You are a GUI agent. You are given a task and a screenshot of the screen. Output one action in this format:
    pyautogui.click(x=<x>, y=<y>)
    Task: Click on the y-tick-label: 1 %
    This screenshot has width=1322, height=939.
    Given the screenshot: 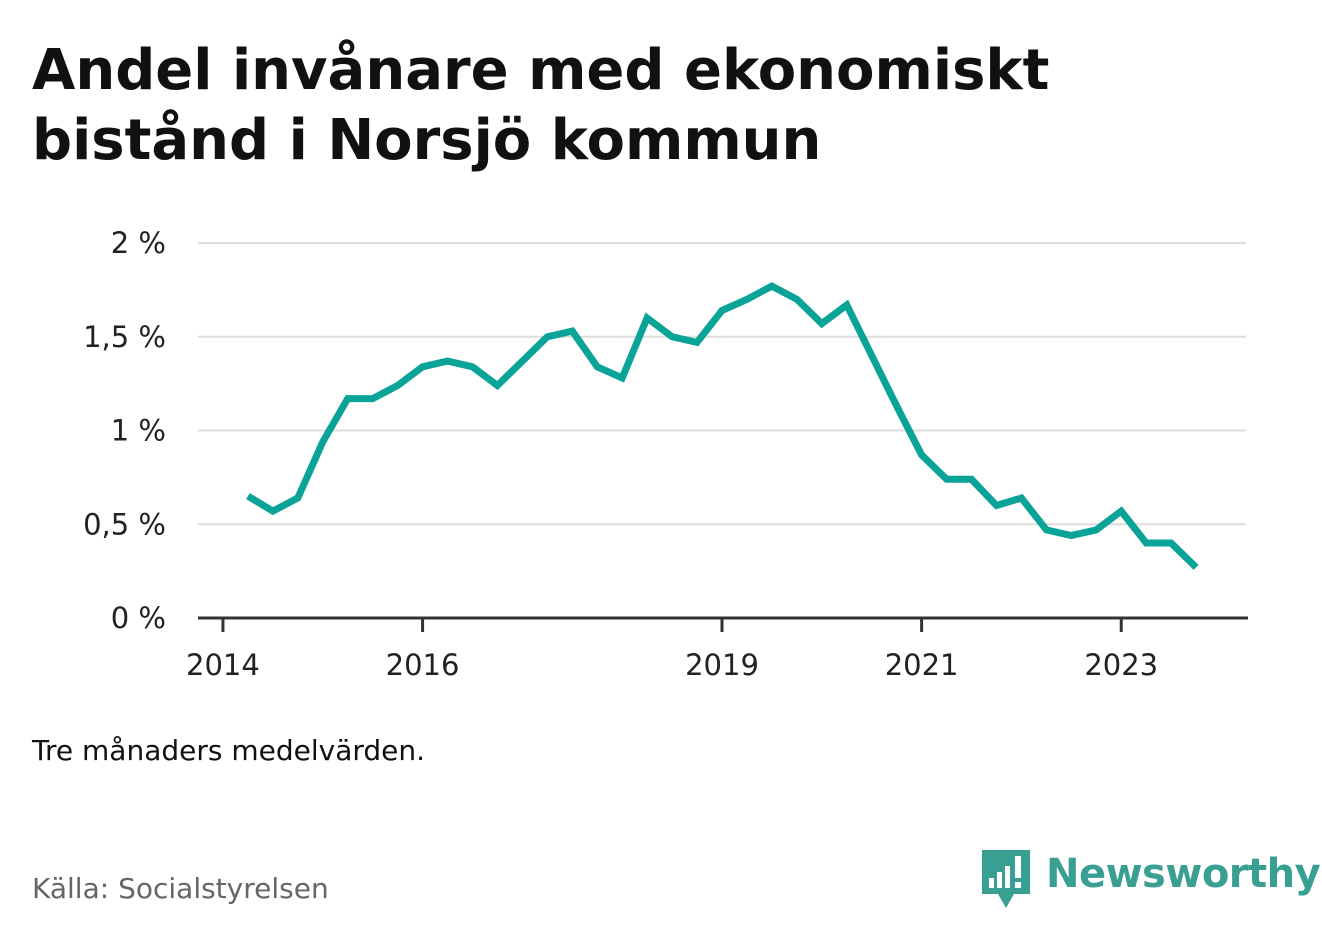 What is the action you would take?
    pyautogui.click(x=138, y=431)
    